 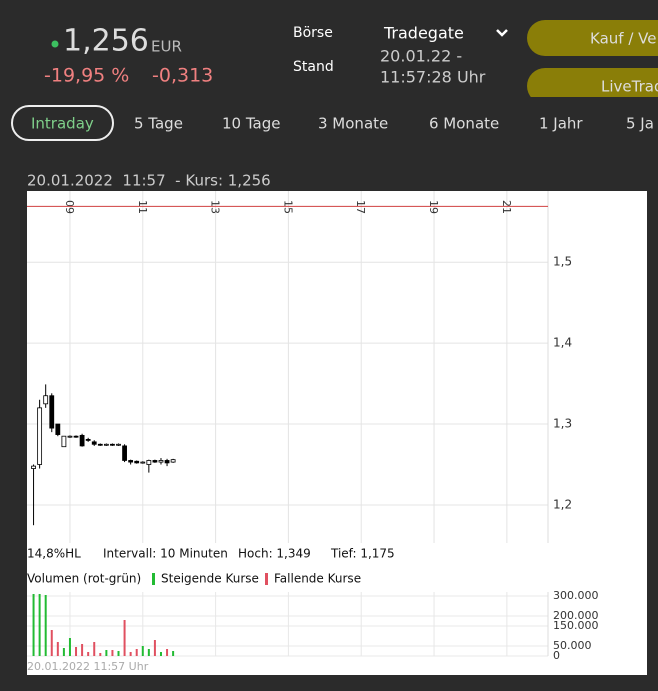 What do you see at coordinates (84, 579) in the screenshot?
I see `volume-legend-title: Volumen (rot-grün)` at bounding box center [84, 579].